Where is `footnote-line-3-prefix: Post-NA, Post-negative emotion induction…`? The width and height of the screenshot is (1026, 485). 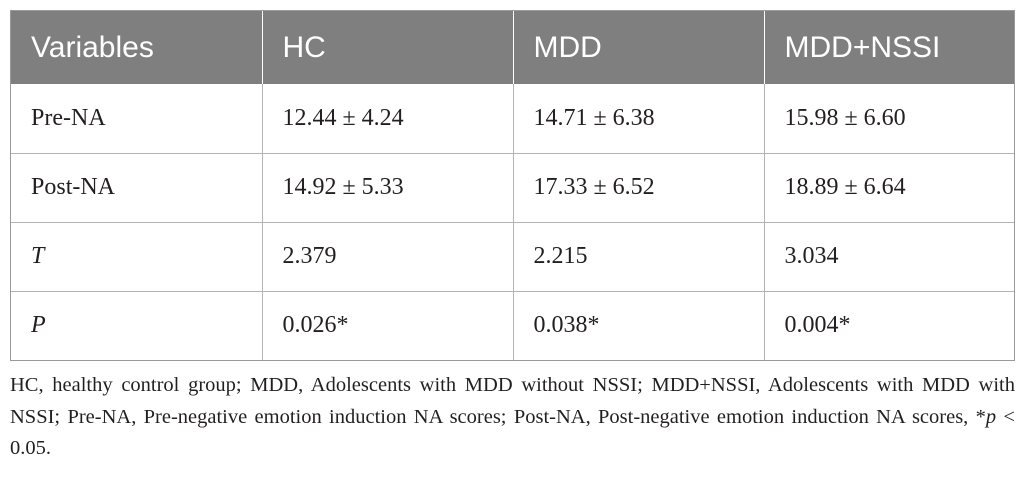
footnote-line-3-prefix: Post-NA, Post-negative emotion induction… is located at coordinates (749, 416).